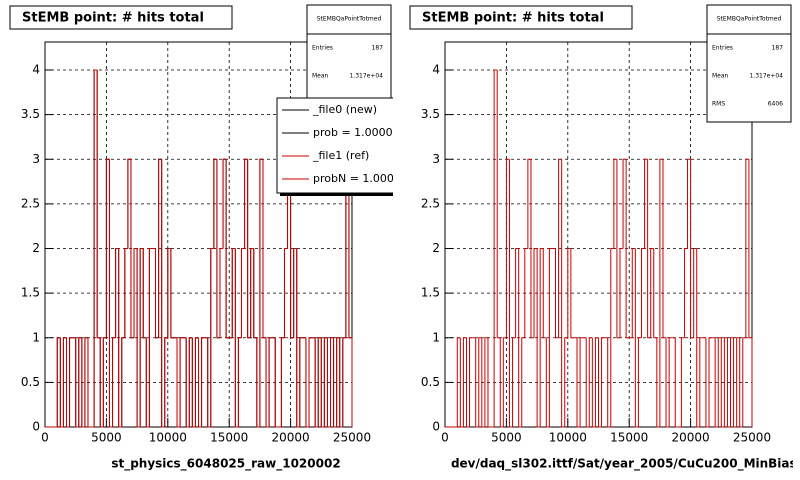  Describe the element at coordinates (506, 438) in the screenshot. I see `x-tick-label: 5000` at that location.